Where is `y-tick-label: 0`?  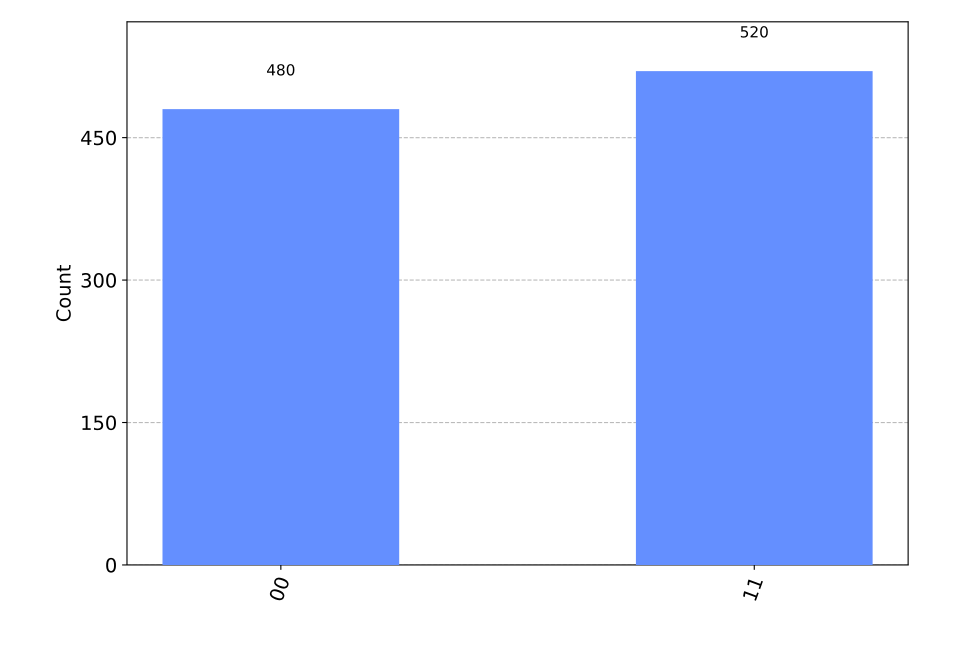 y-tick-label: 0 is located at coordinates (111, 565).